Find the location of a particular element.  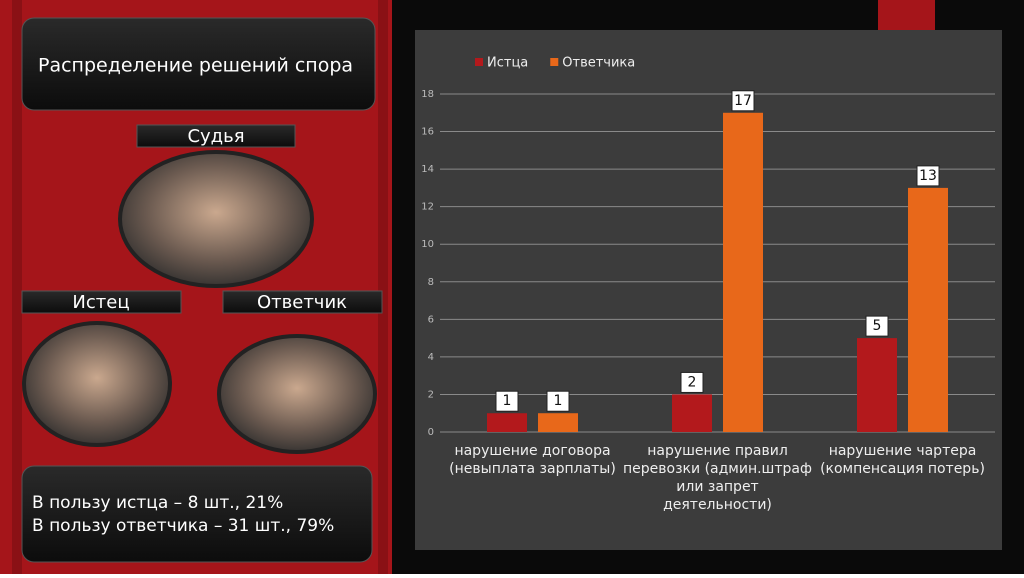

data-label: 5 is located at coordinates (877, 326).